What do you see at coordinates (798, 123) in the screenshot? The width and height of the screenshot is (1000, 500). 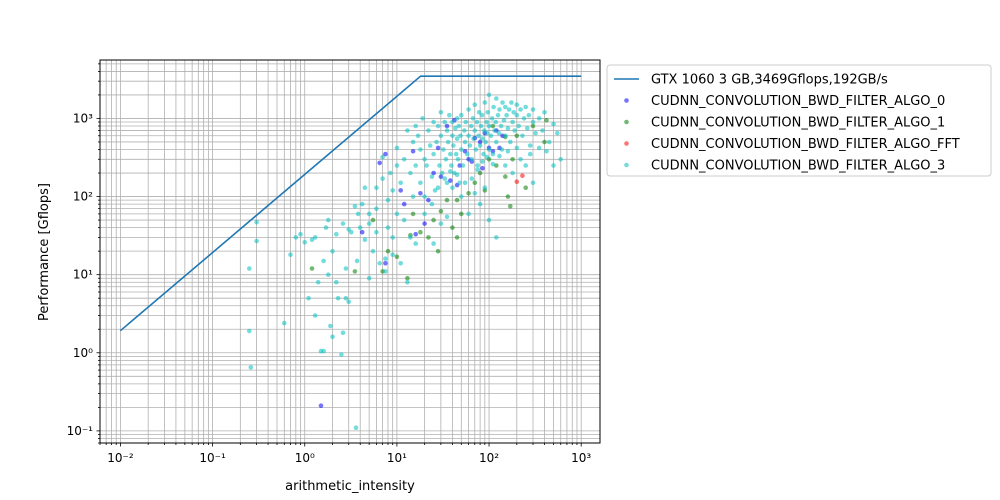 I see `legend-series-label: CUDNN_CONVOLUTION_BWD_FILTER_ALGO_1` at bounding box center [798, 123].